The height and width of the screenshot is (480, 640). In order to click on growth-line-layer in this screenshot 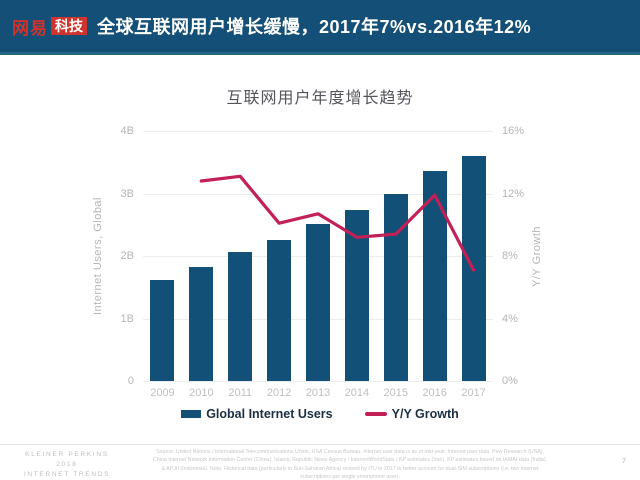, I will do `click(337, 223)`.